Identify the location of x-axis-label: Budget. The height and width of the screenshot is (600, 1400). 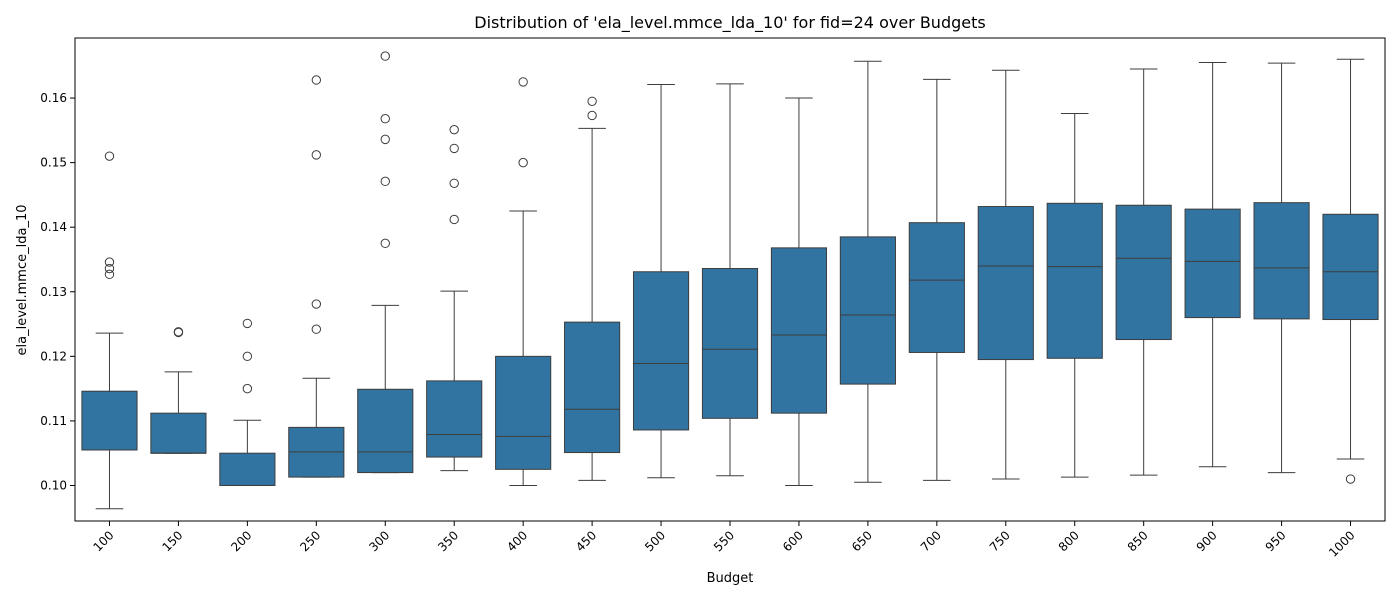
(730, 578).